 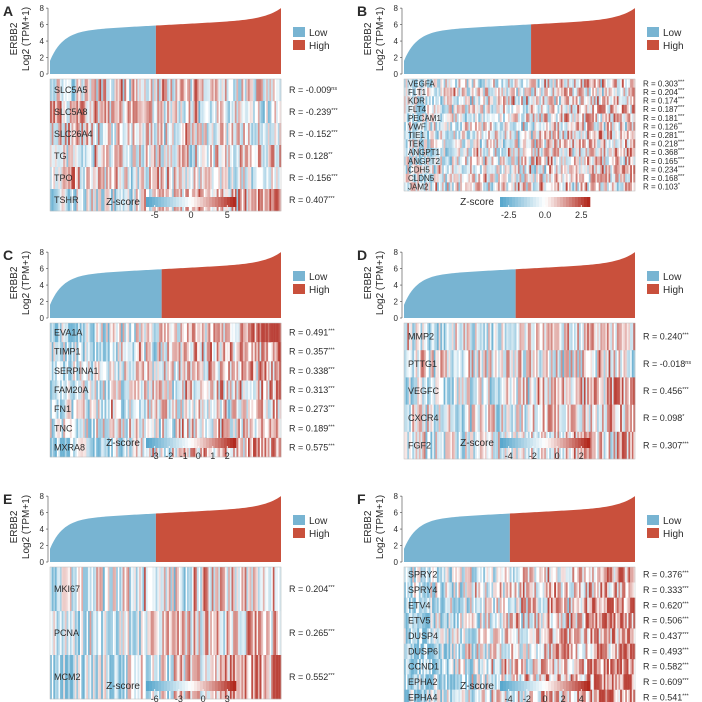 I want to click on r-value-label: R = 0.181***, so click(x=664, y=118).